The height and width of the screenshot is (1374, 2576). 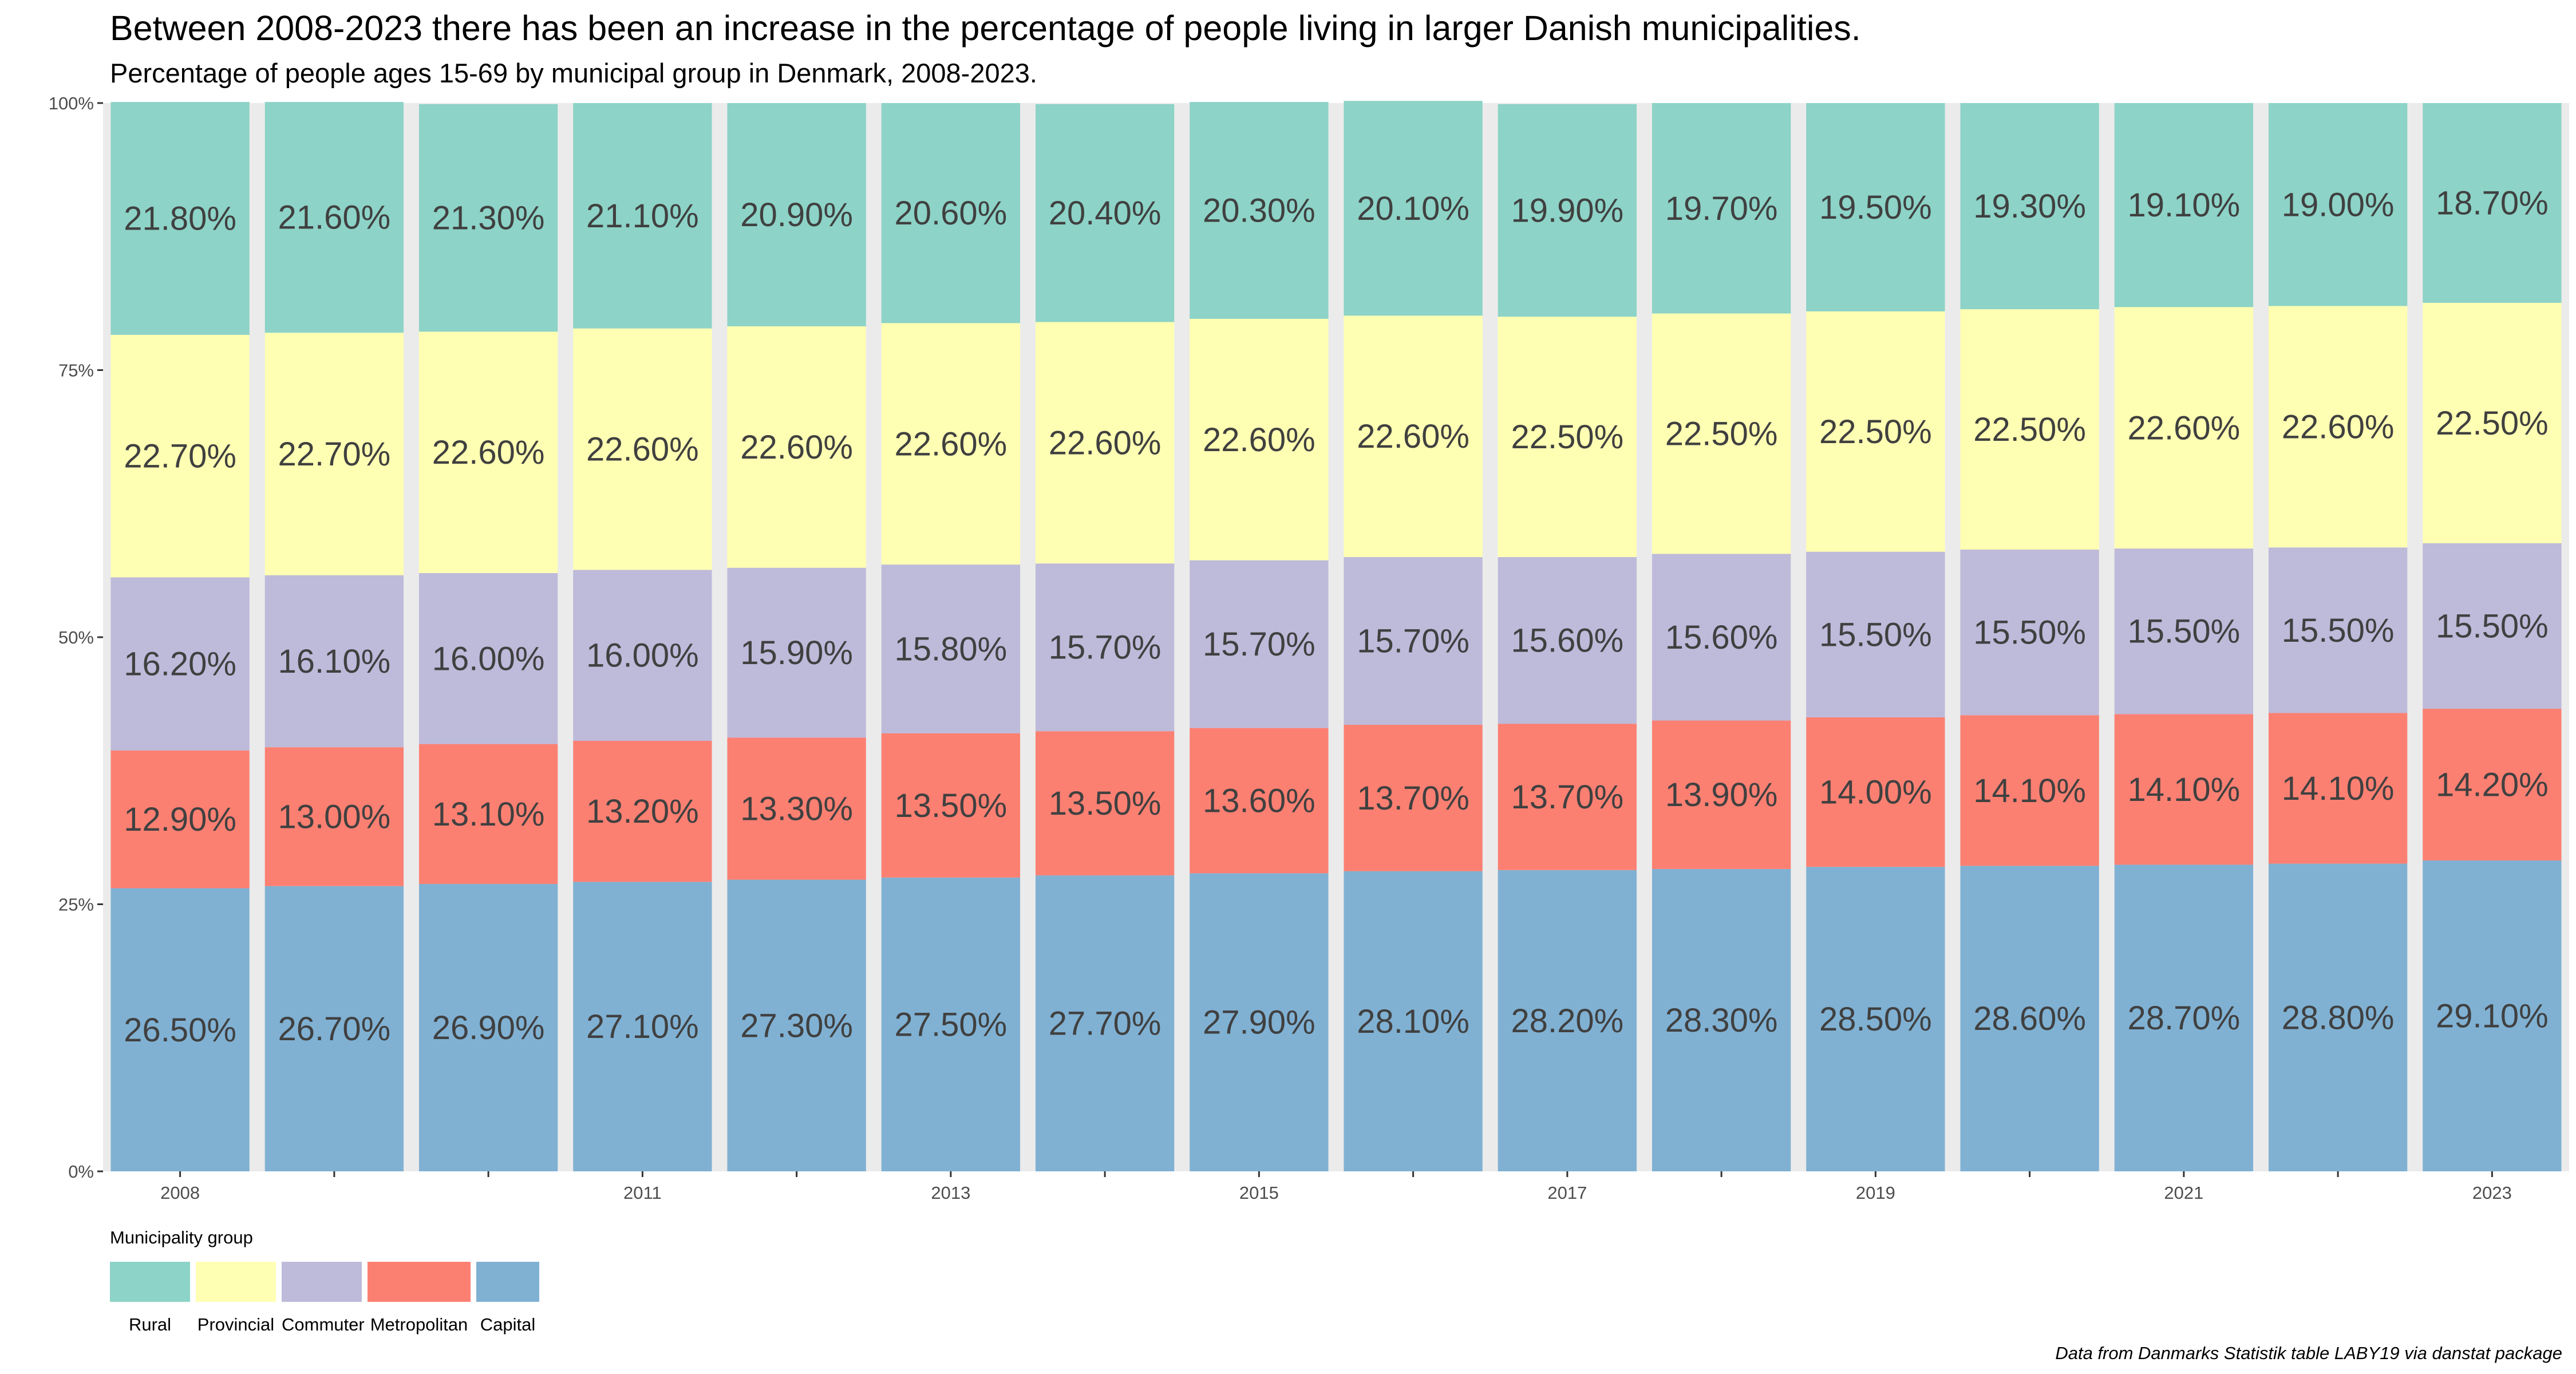 What do you see at coordinates (1105, 1024) in the screenshot?
I see `data-label: 27.70%` at bounding box center [1105, 1024].